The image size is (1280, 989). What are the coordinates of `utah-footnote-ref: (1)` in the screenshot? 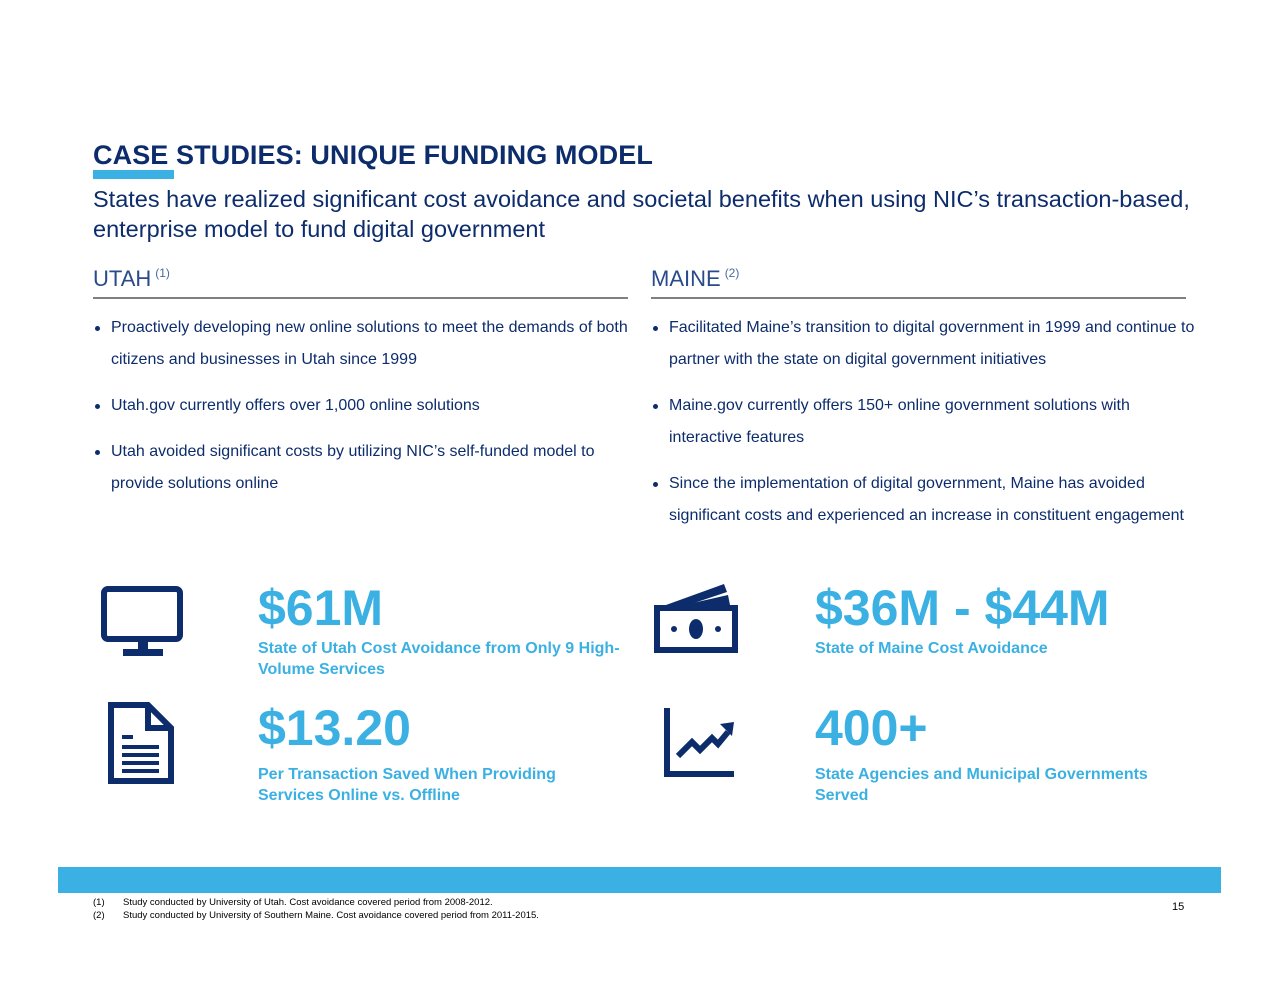 It's located at (162, 273).